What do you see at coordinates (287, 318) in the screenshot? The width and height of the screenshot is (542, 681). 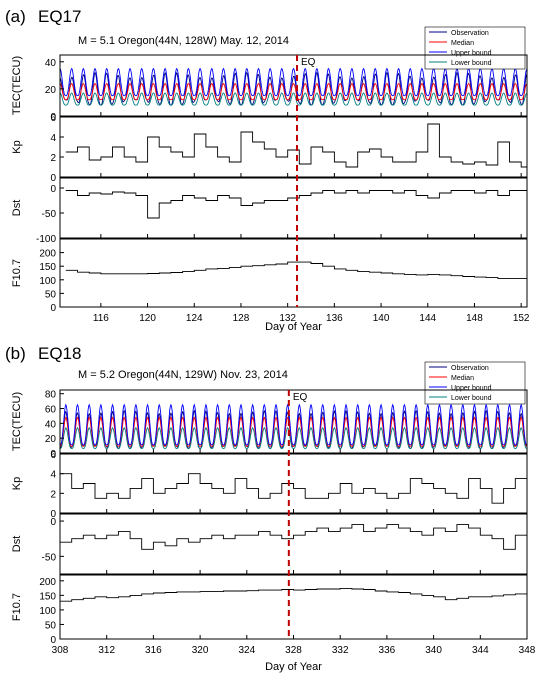 I see `x-tick-label: 132` at bounding box center [287, 318].